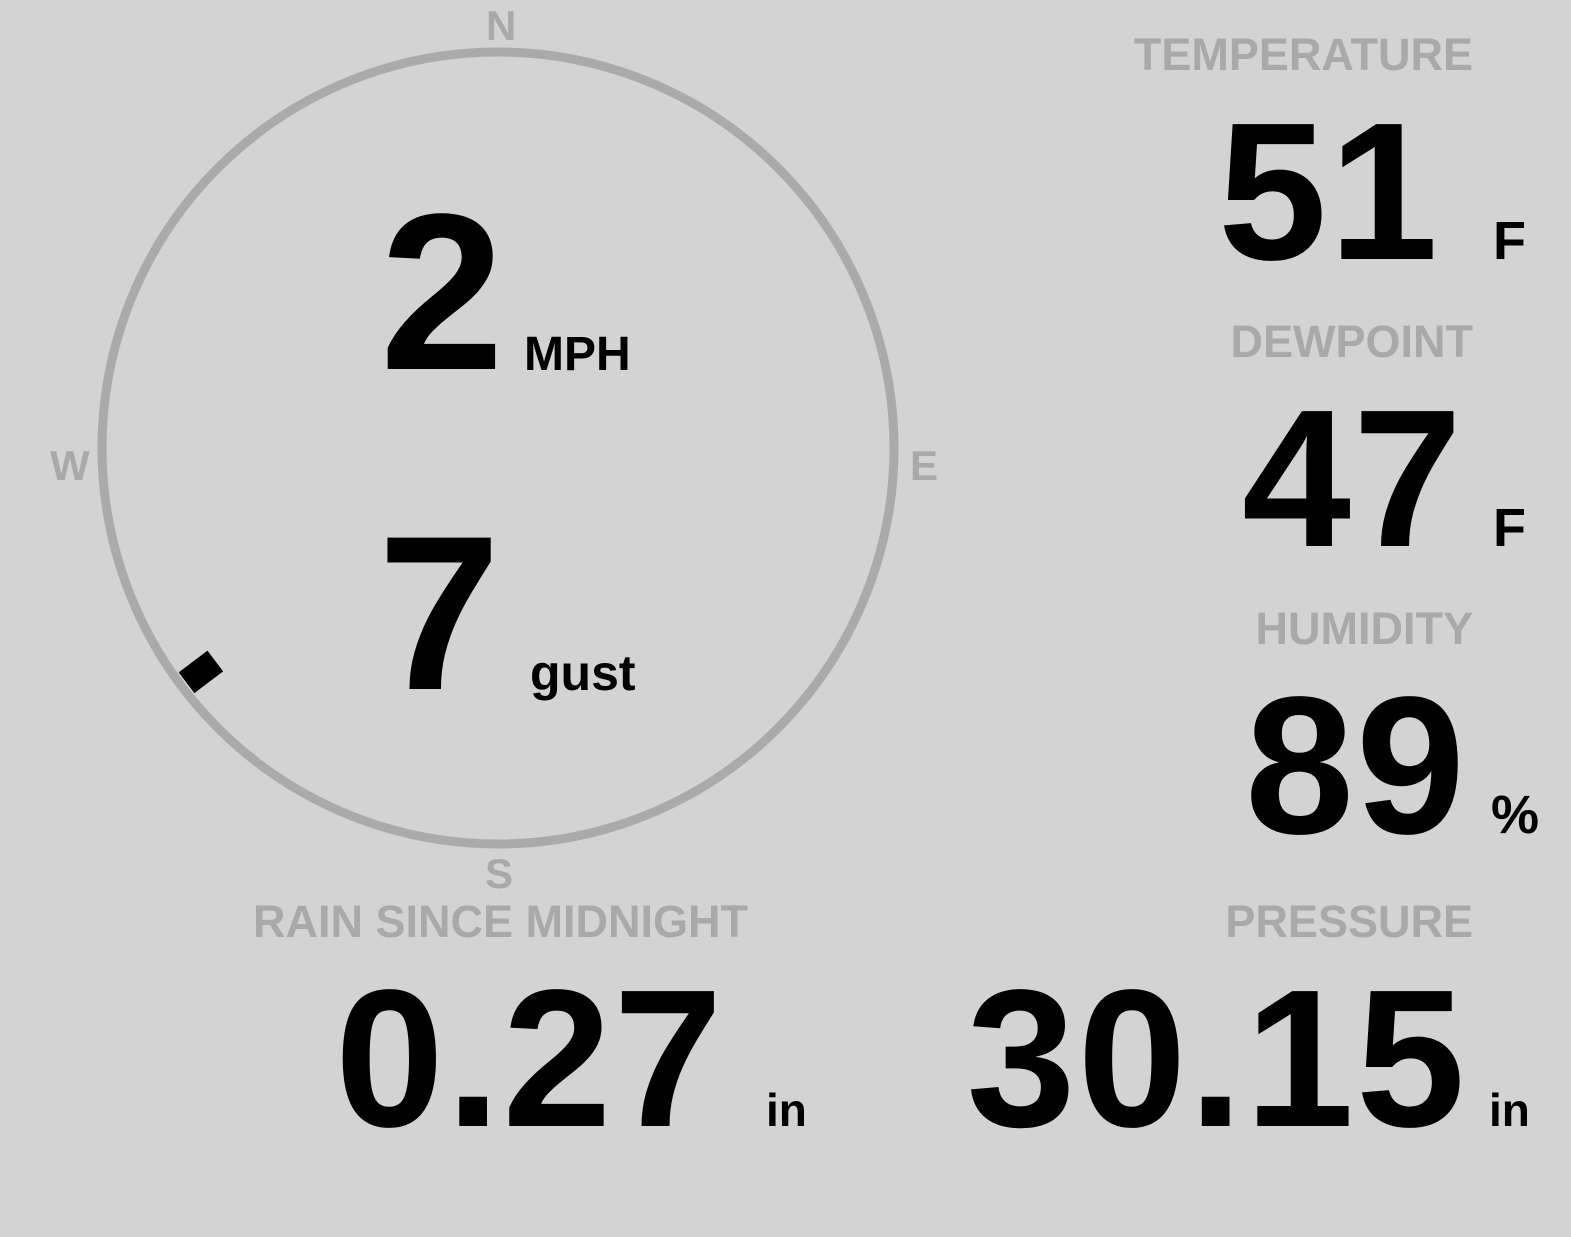 Image resolution: width=1571 pixels, height=1237 pixels. Describe the element at coordinates (1352, 341) in the screenshot. I see `dewpoint-label: DEWPOINT` at that location.